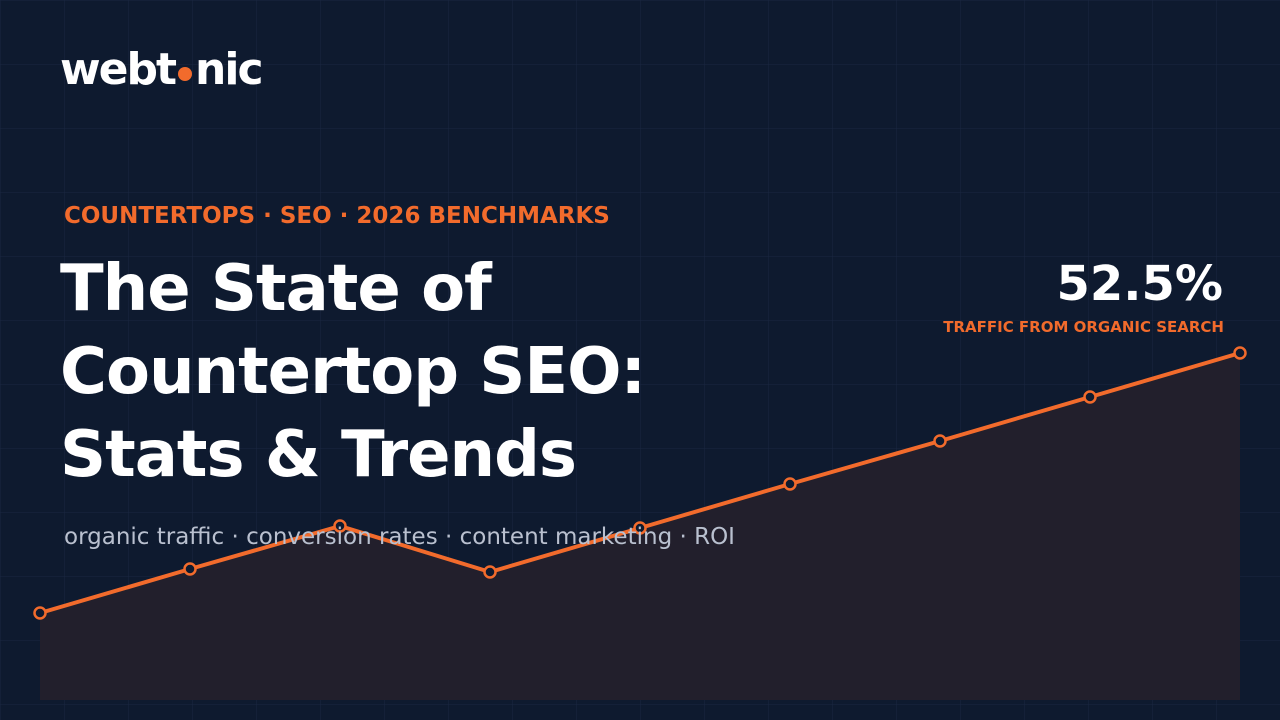 The width and height of the screenshot is (1280, 720). I want to click on logo: webt nic, so click(162, 69).